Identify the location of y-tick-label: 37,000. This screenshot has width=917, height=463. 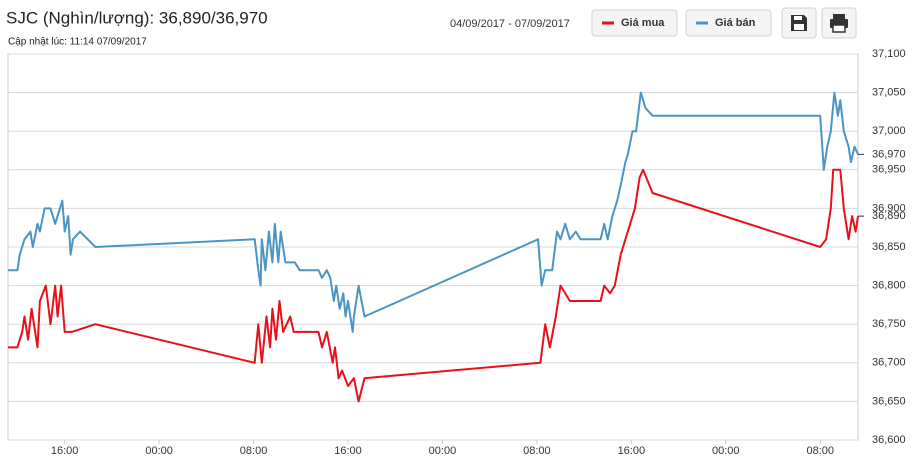
(889, 131).